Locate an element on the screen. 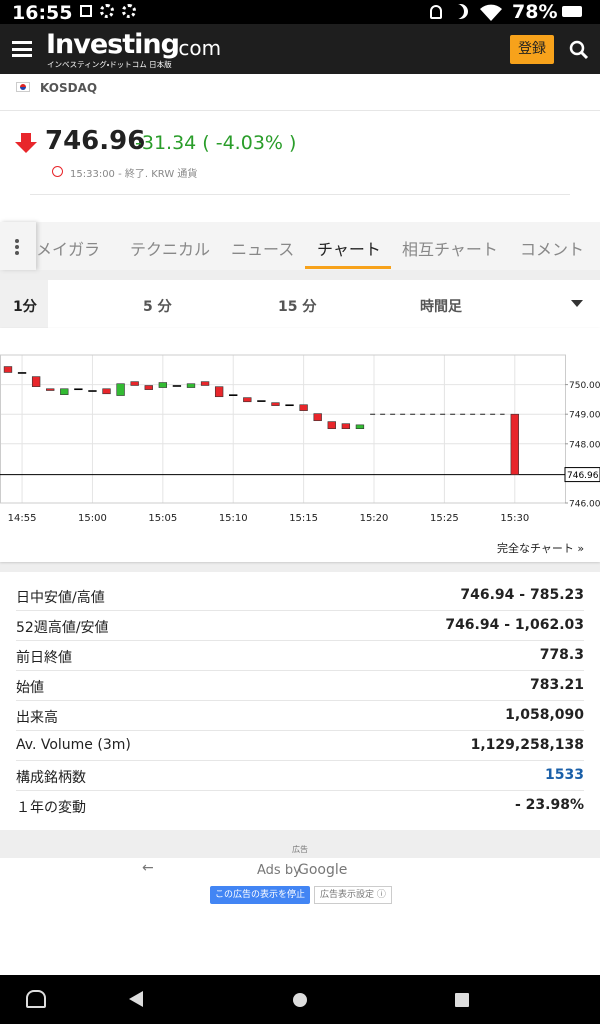 The width and height of the screenshot is (600, 1024). stat-value: 1,058,090 is located at coordinates (544, 715).